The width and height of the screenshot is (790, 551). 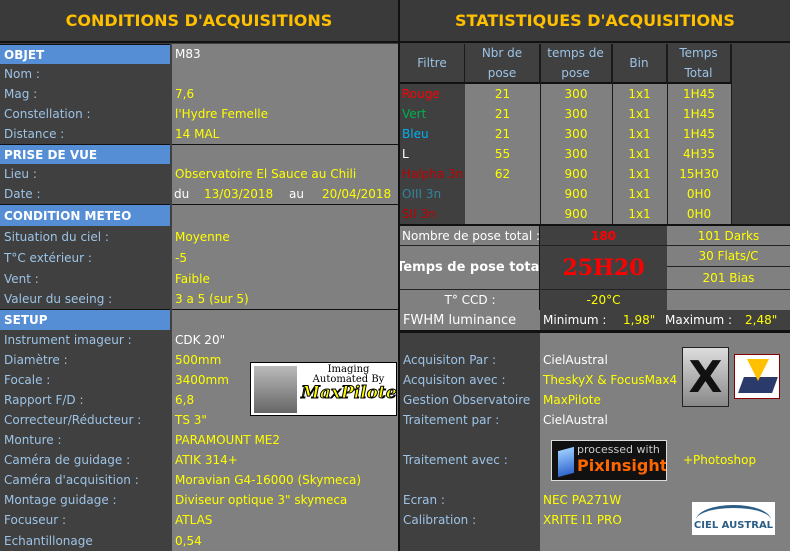 What do you see at coordinates (48, 257) in the screenshot?
I see `field-label: T°C extérieur :` at bounding box center [48, 257].